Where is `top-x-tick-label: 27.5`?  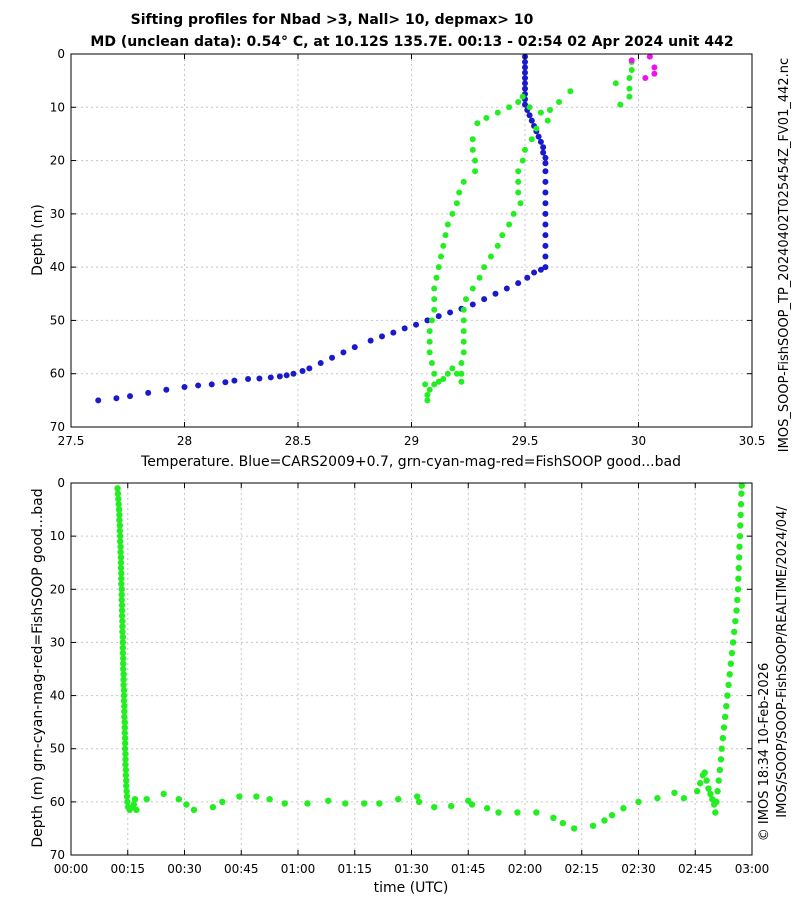 top-x-tick-label: 27.5 is located at coordinates (71, 441).